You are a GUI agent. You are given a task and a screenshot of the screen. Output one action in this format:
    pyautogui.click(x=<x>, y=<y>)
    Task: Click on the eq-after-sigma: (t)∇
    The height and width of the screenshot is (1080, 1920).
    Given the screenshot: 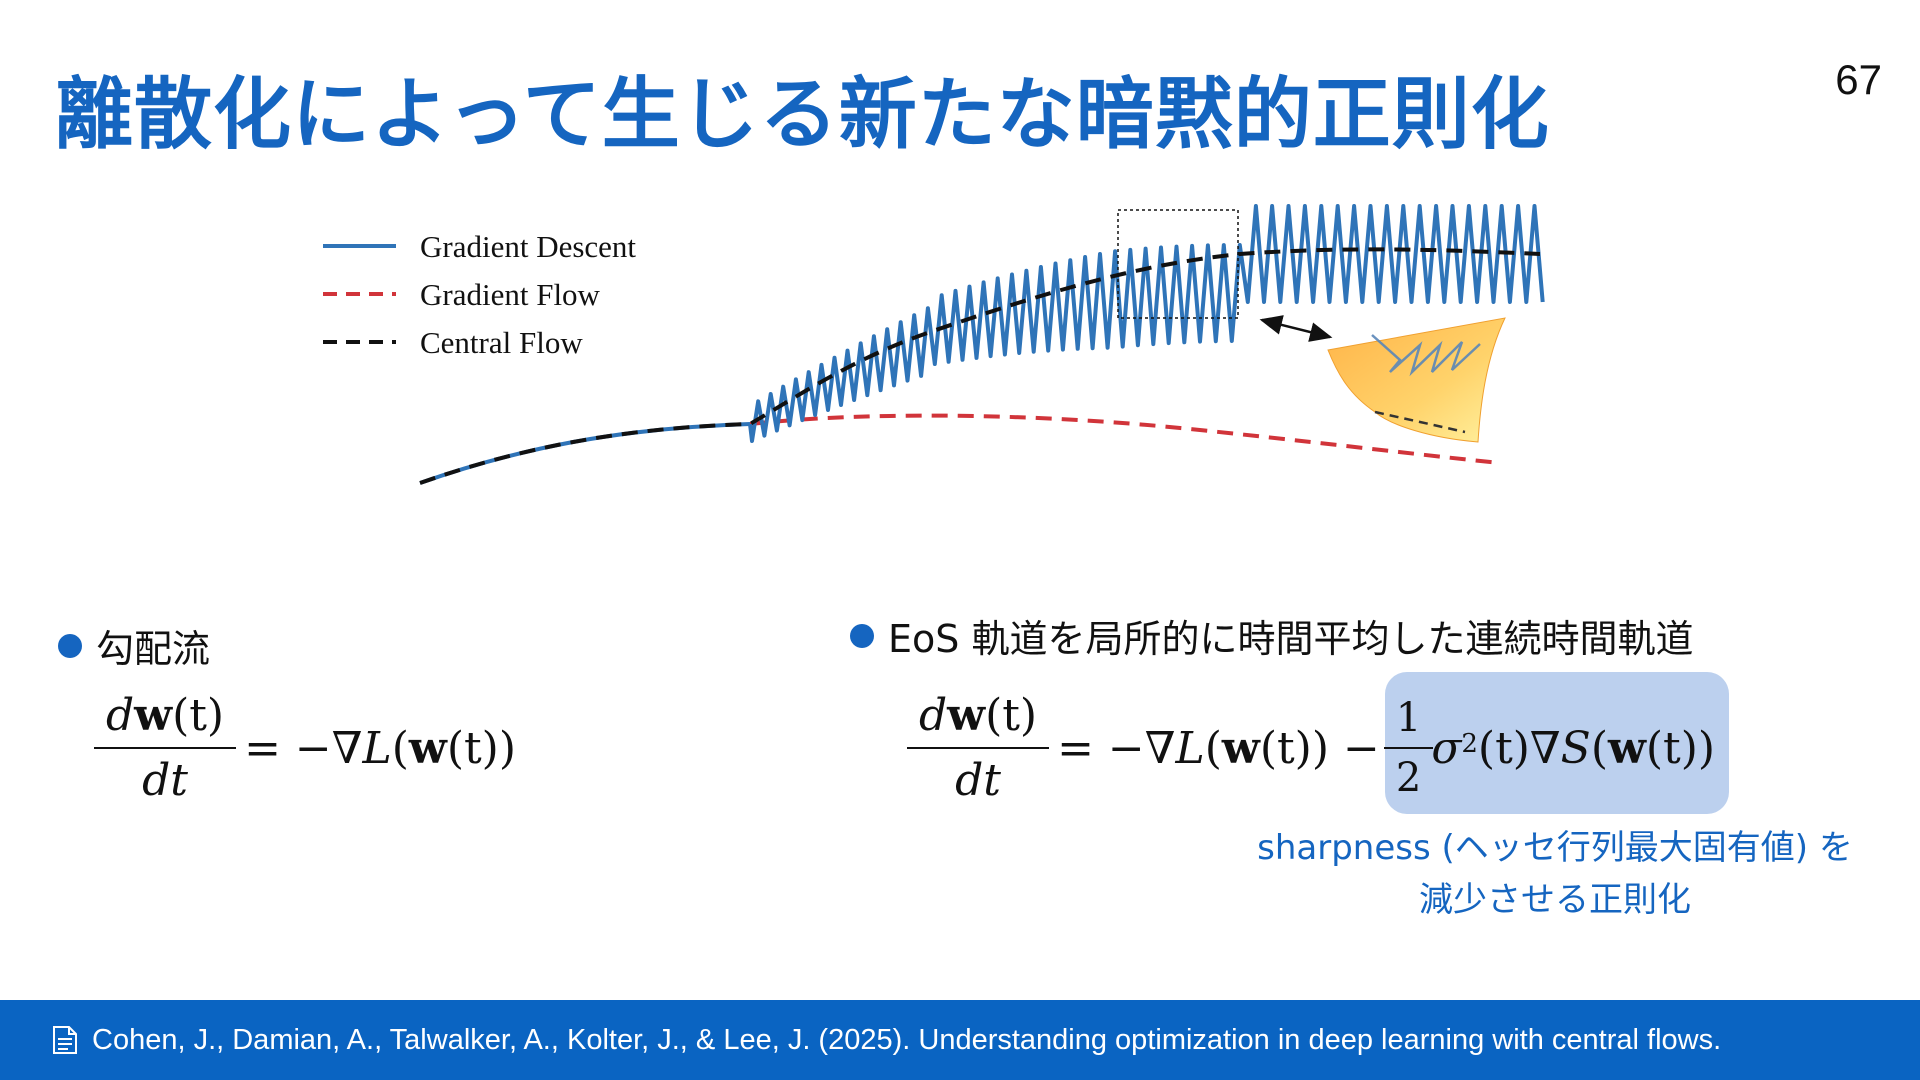 What is the action you would take?
    pyautogui.click(x=1519, y=748)
    